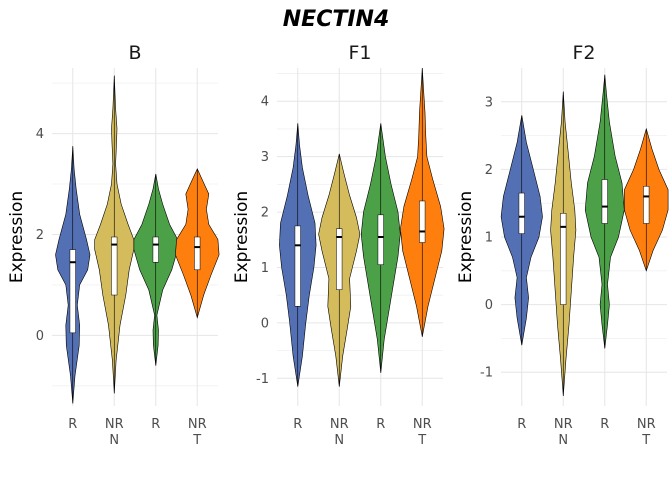  I want to click on figure-title: NECTIN4, so click(336, 19).